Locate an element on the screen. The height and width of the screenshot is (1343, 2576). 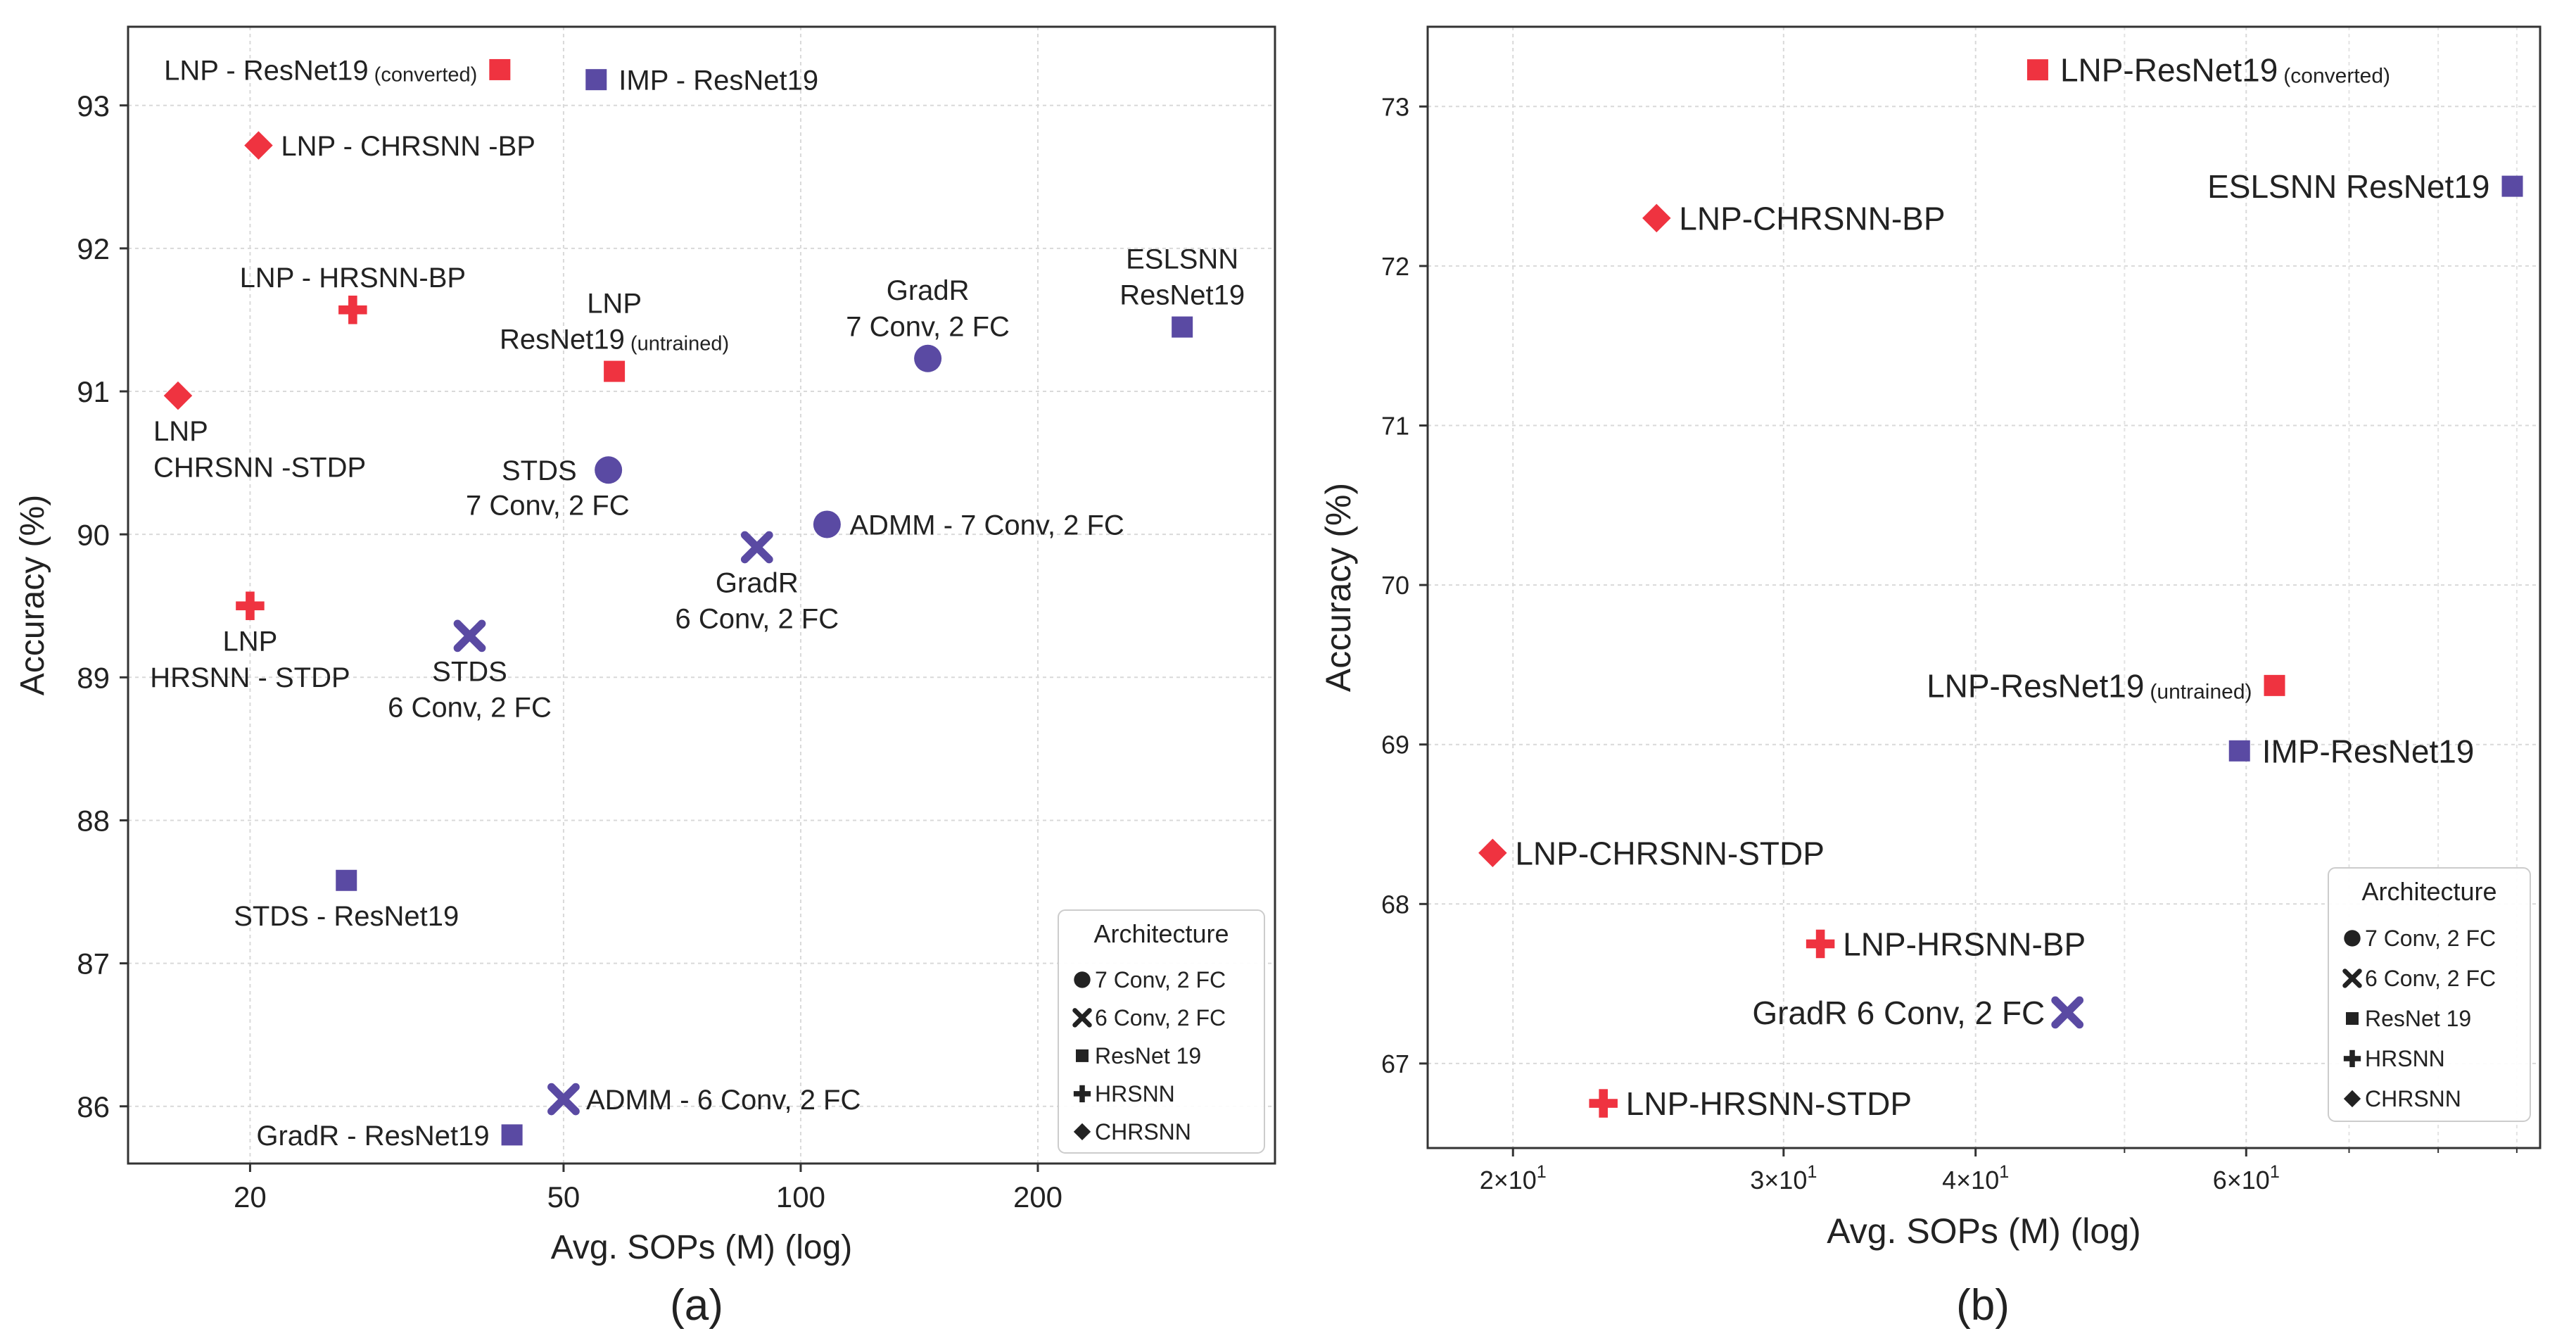
point-label: ADMM - 7 Conv, 2 FC is located at coordinates (986, 525).